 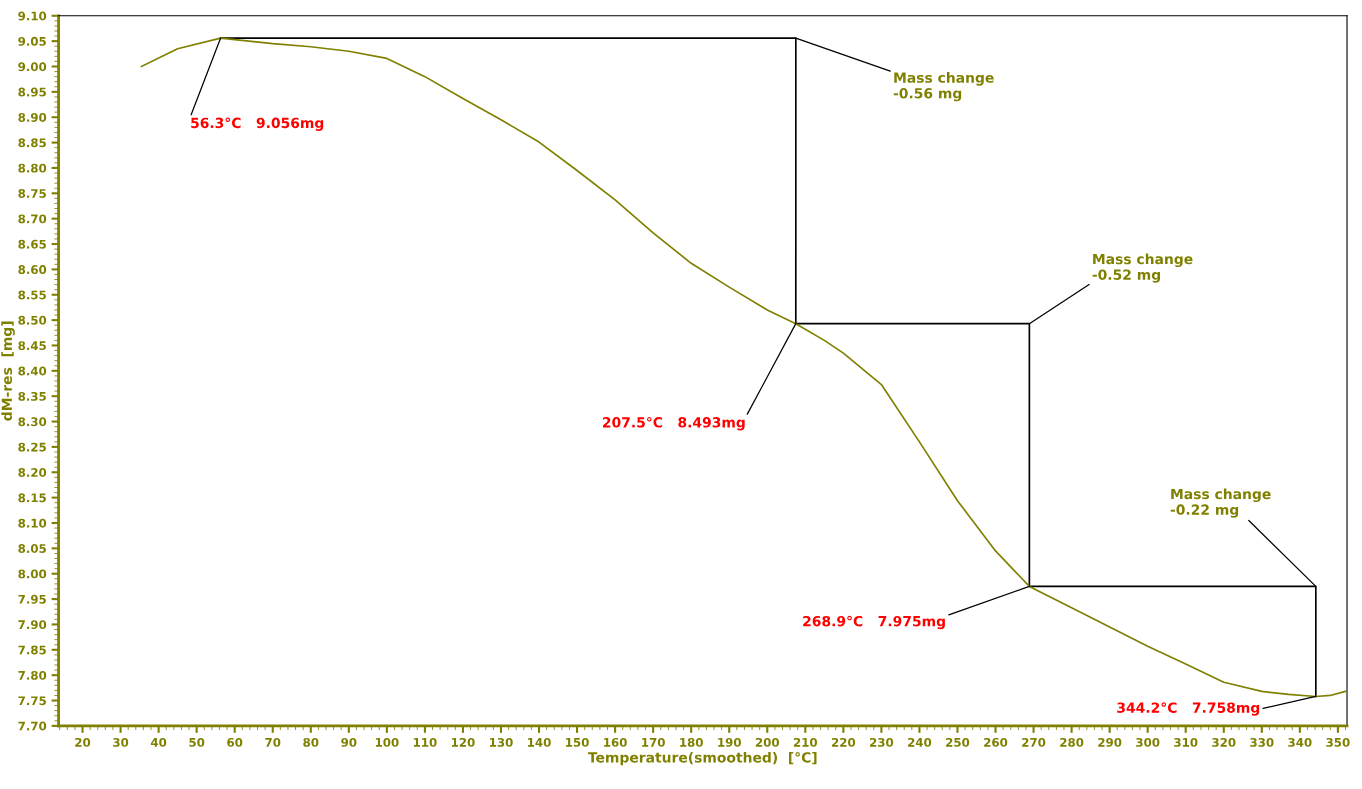 I want to click on x-tick-label: 80, so click(x=311, y=742).